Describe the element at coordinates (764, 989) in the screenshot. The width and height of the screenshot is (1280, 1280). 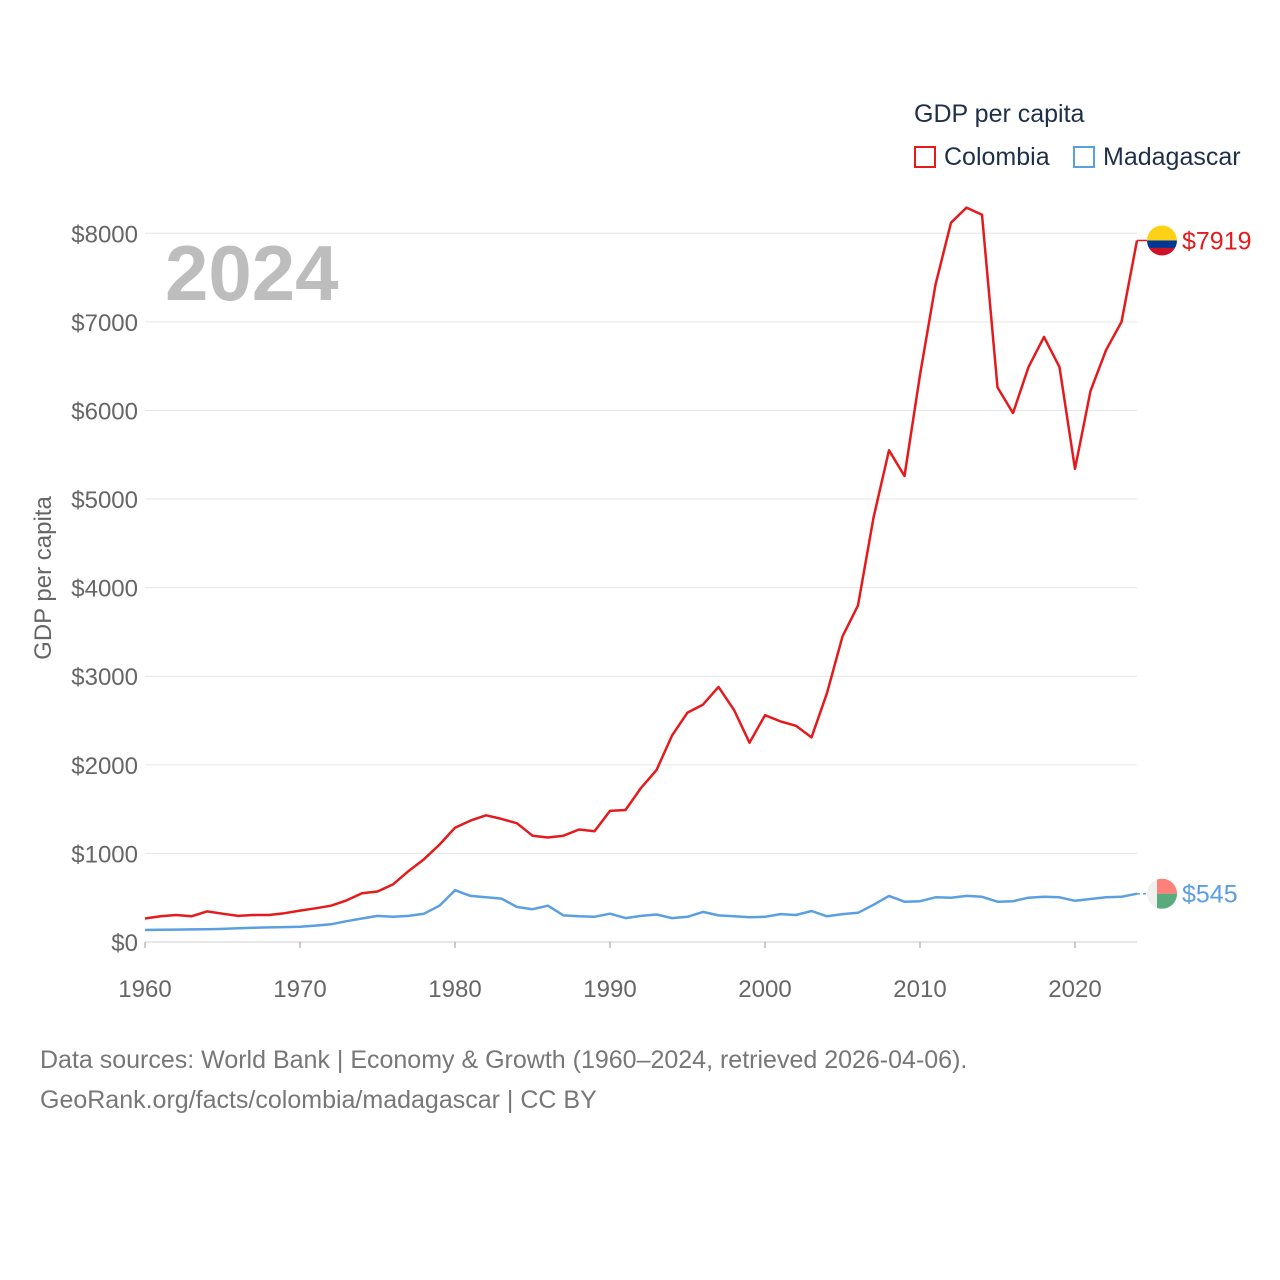
I see `x-tick-label: 2000` at that location.